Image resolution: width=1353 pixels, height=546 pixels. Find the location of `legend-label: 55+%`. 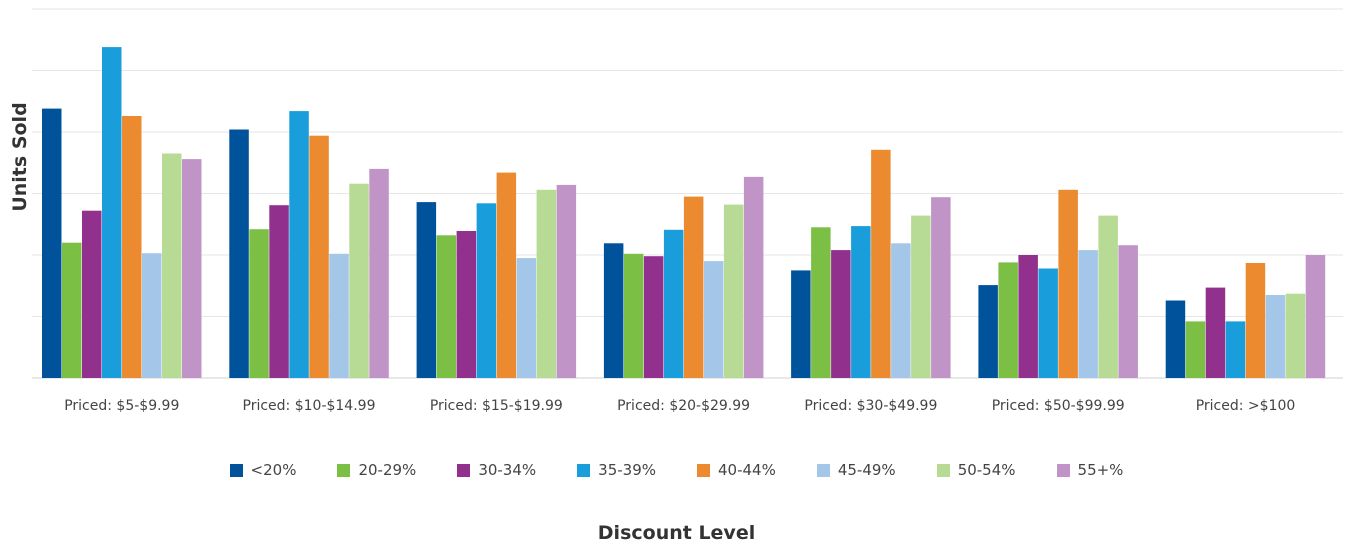

legend-label: 55+% is located at coordinates (1100, 470).